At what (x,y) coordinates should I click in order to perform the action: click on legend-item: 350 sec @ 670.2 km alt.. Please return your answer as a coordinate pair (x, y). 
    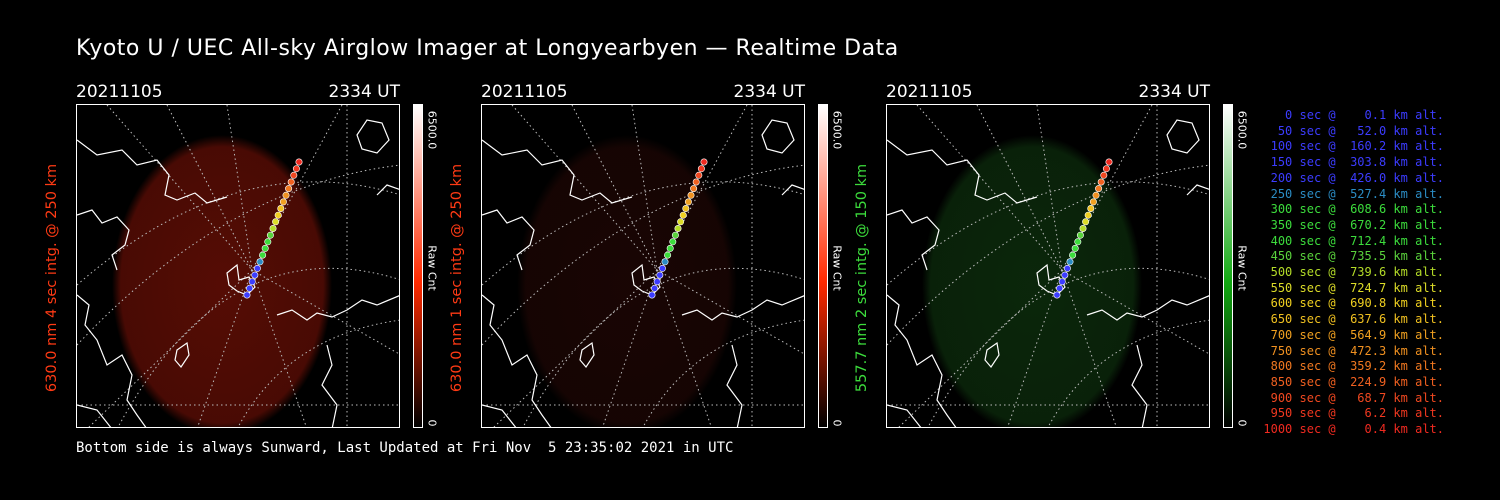
    Looking at the image, I should click on (1353, 224).